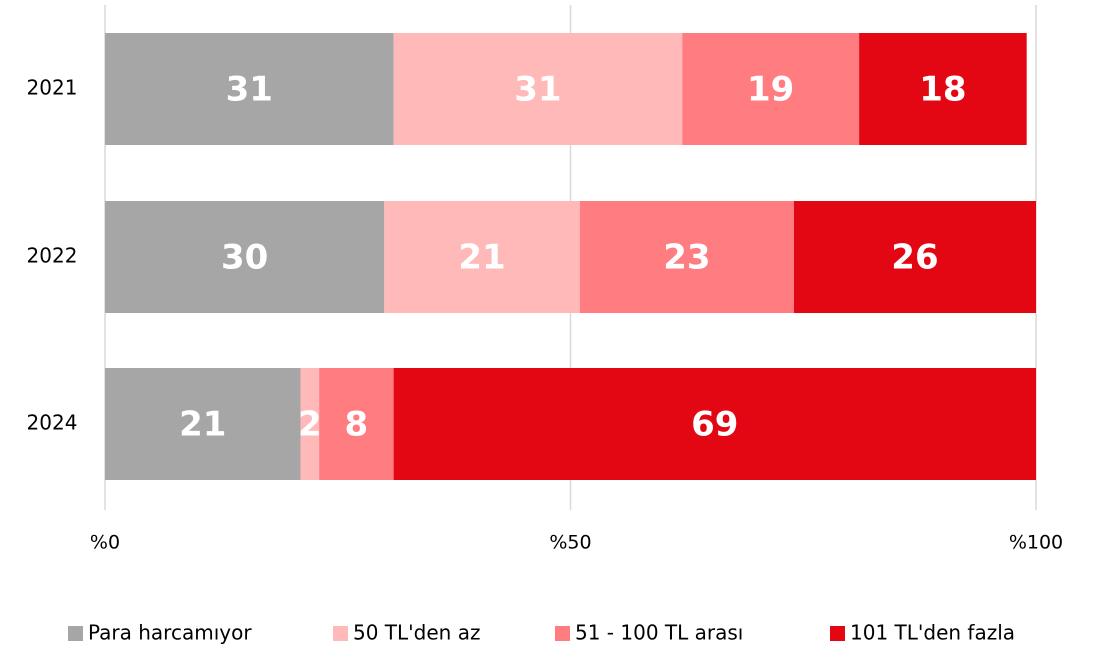 The image size is (1094, 649). Describe the element at coordinates (52, 423) in the screenshot. I see `y-tick-label: 2024` at that location.